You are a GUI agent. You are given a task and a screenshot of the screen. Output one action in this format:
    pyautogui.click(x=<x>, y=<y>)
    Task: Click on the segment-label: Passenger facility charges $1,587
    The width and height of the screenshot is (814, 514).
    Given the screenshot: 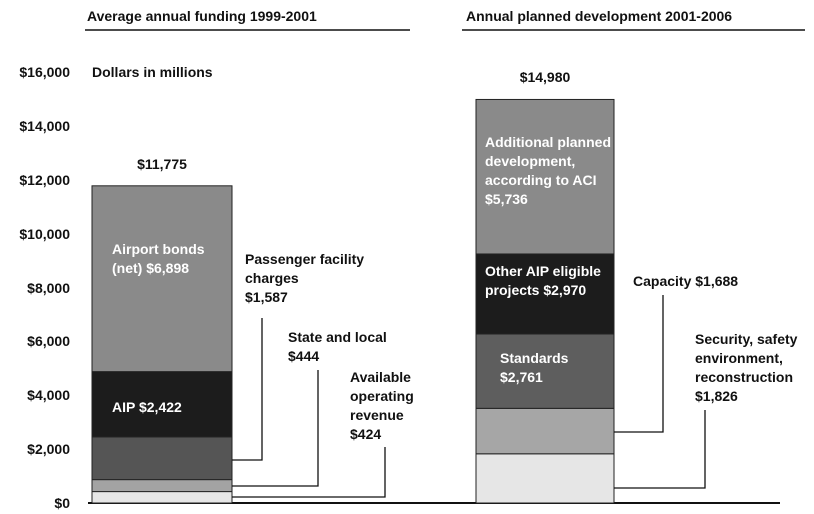 What is the action you would take?
    pyautogui.click(x=325, y=278)
    